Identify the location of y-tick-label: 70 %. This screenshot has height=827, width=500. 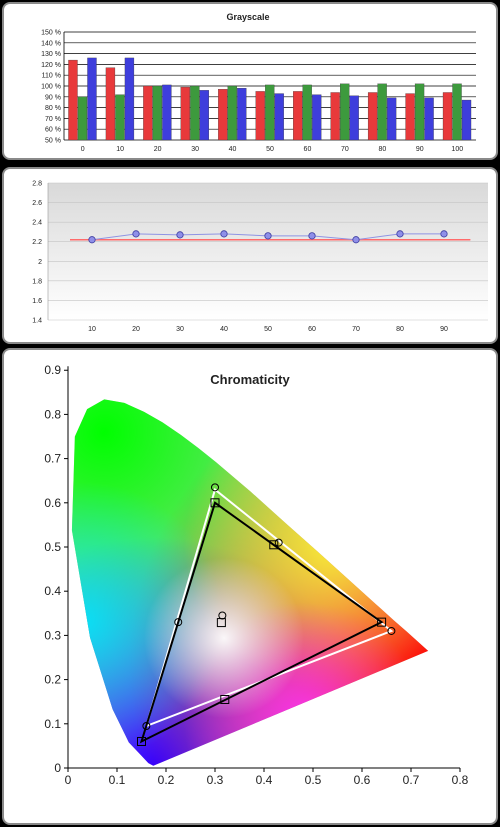
(53, 119).